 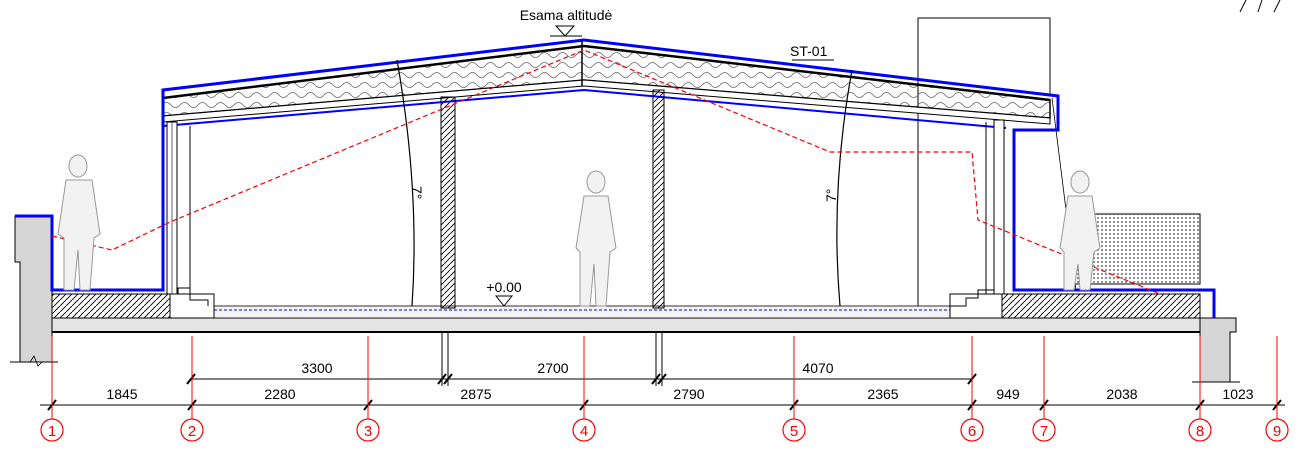 What do you see at coordinates (1044, 431) in the screenshot?
I see `axis-label: 7` at bounding box center [1044, 431].